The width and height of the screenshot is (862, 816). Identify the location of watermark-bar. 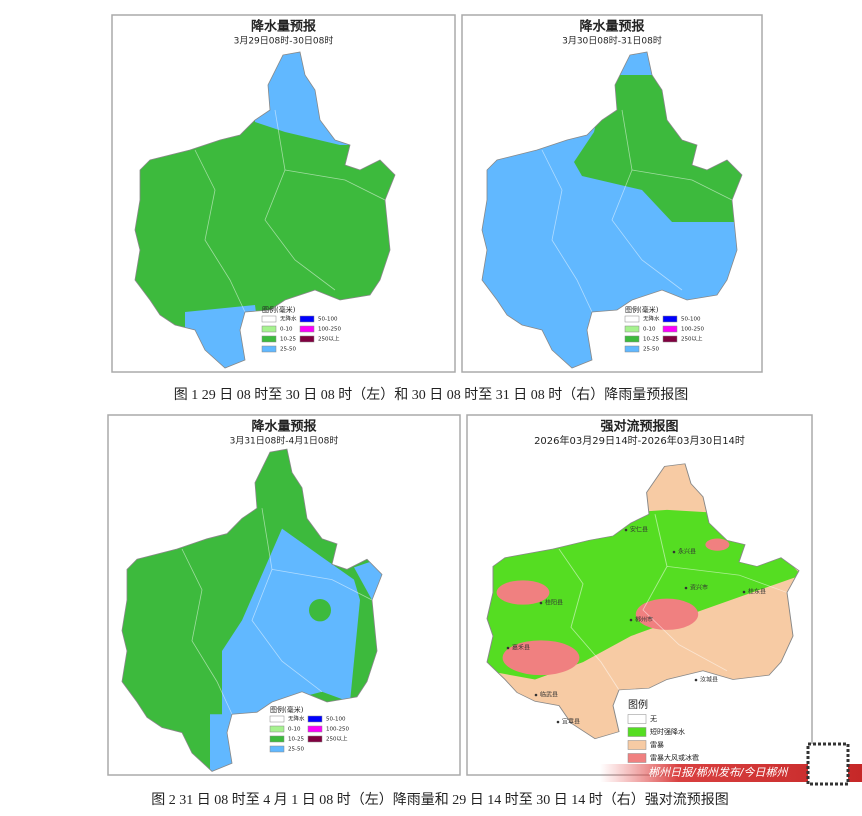
(731, 773).